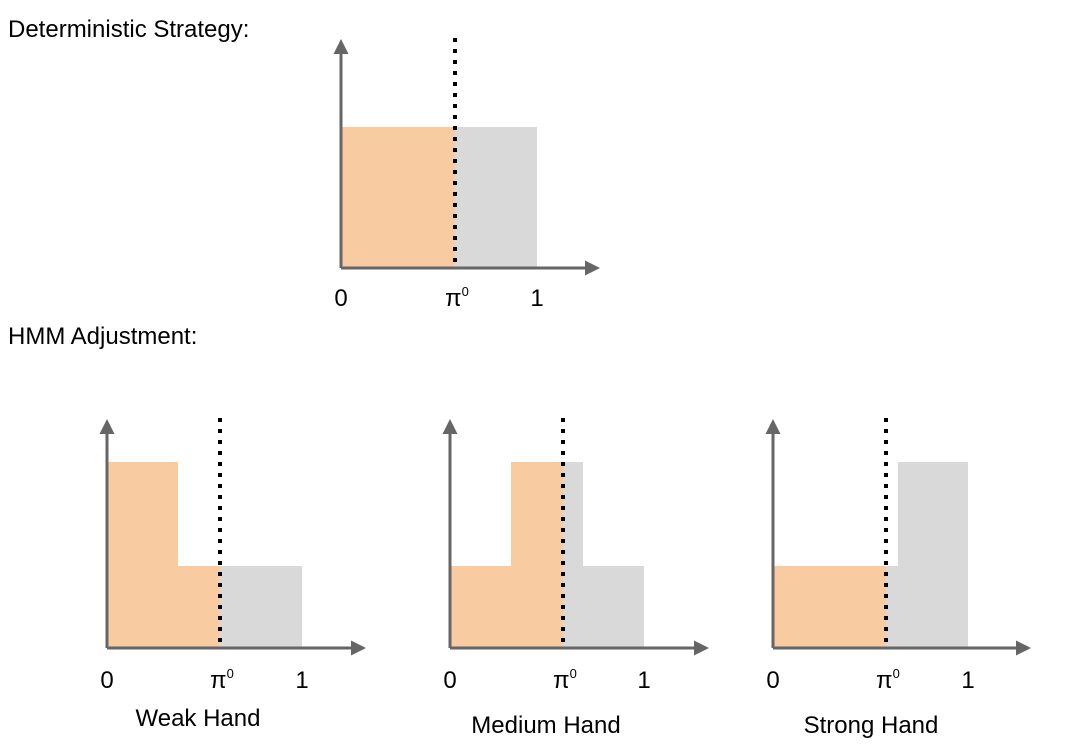 The width and height of the screenshot is (1092, 744). What do you see at coordinates (643, 680) in the screenshot?
I see `medium-tick-one: 1` at bounding box center [643, 680].